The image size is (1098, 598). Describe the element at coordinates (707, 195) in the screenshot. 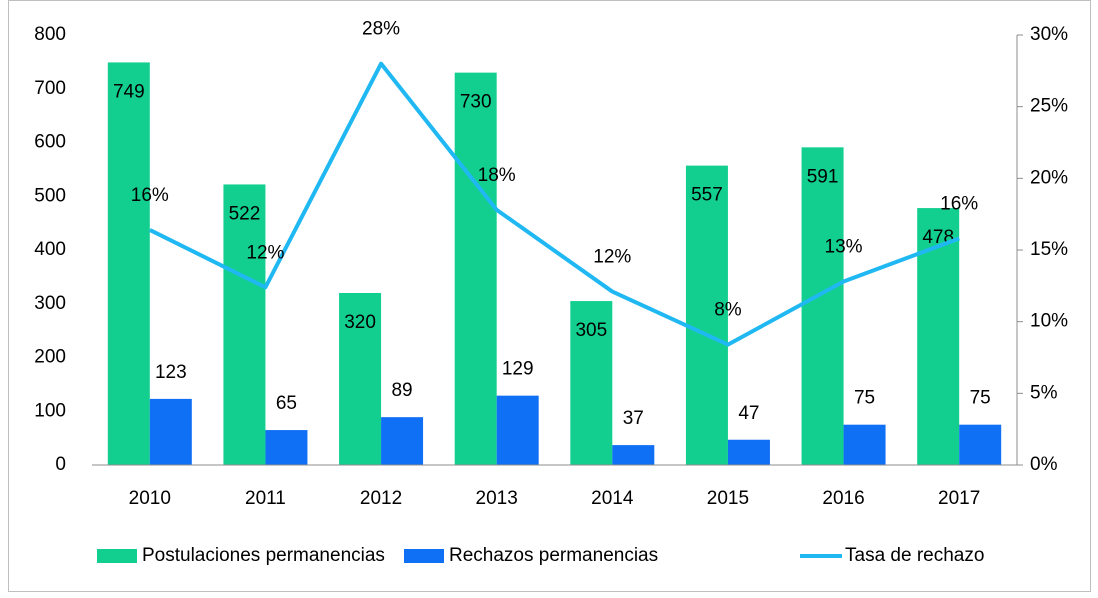

I see `bar-value-label: 557` at that location.